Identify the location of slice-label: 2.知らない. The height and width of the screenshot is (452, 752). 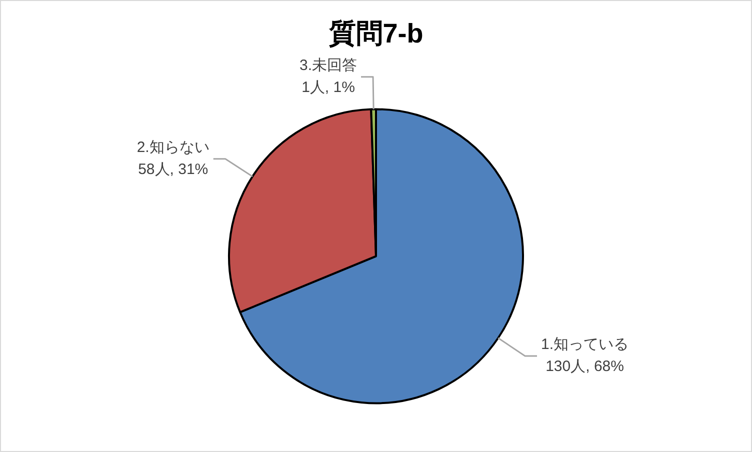
(173, 147).